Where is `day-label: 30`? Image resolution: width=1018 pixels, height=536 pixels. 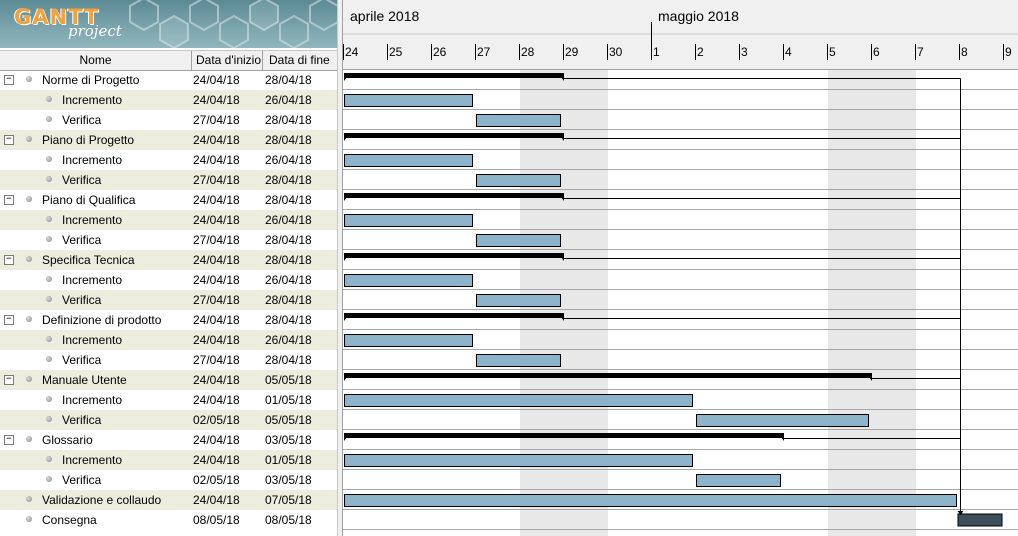
day-label: 30 is located at coordinates (616, 52).